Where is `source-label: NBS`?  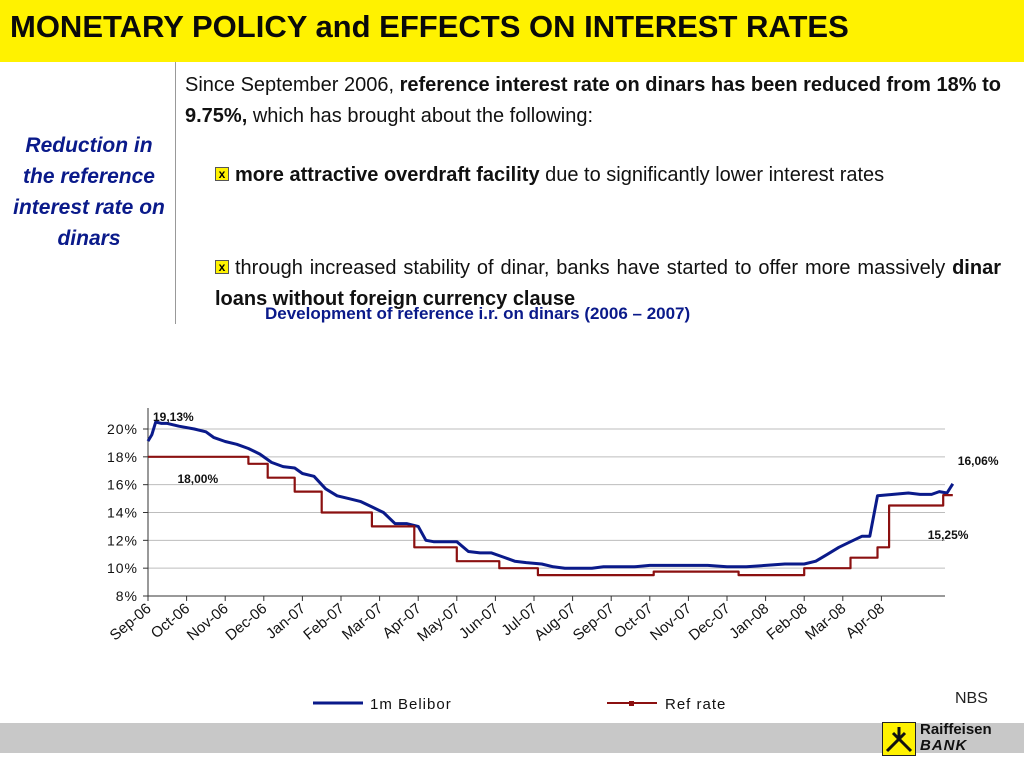
source-label: NBS is located at coordinates (971, 698).